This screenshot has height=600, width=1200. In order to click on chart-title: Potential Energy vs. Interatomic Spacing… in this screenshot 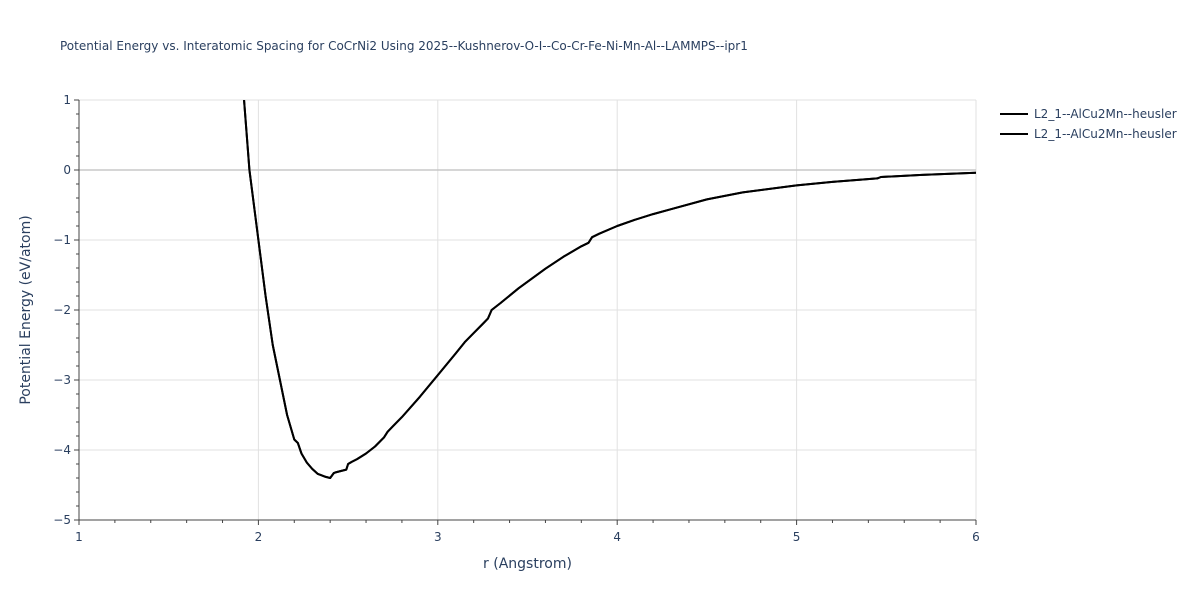, I will do `click(404, 46)`.